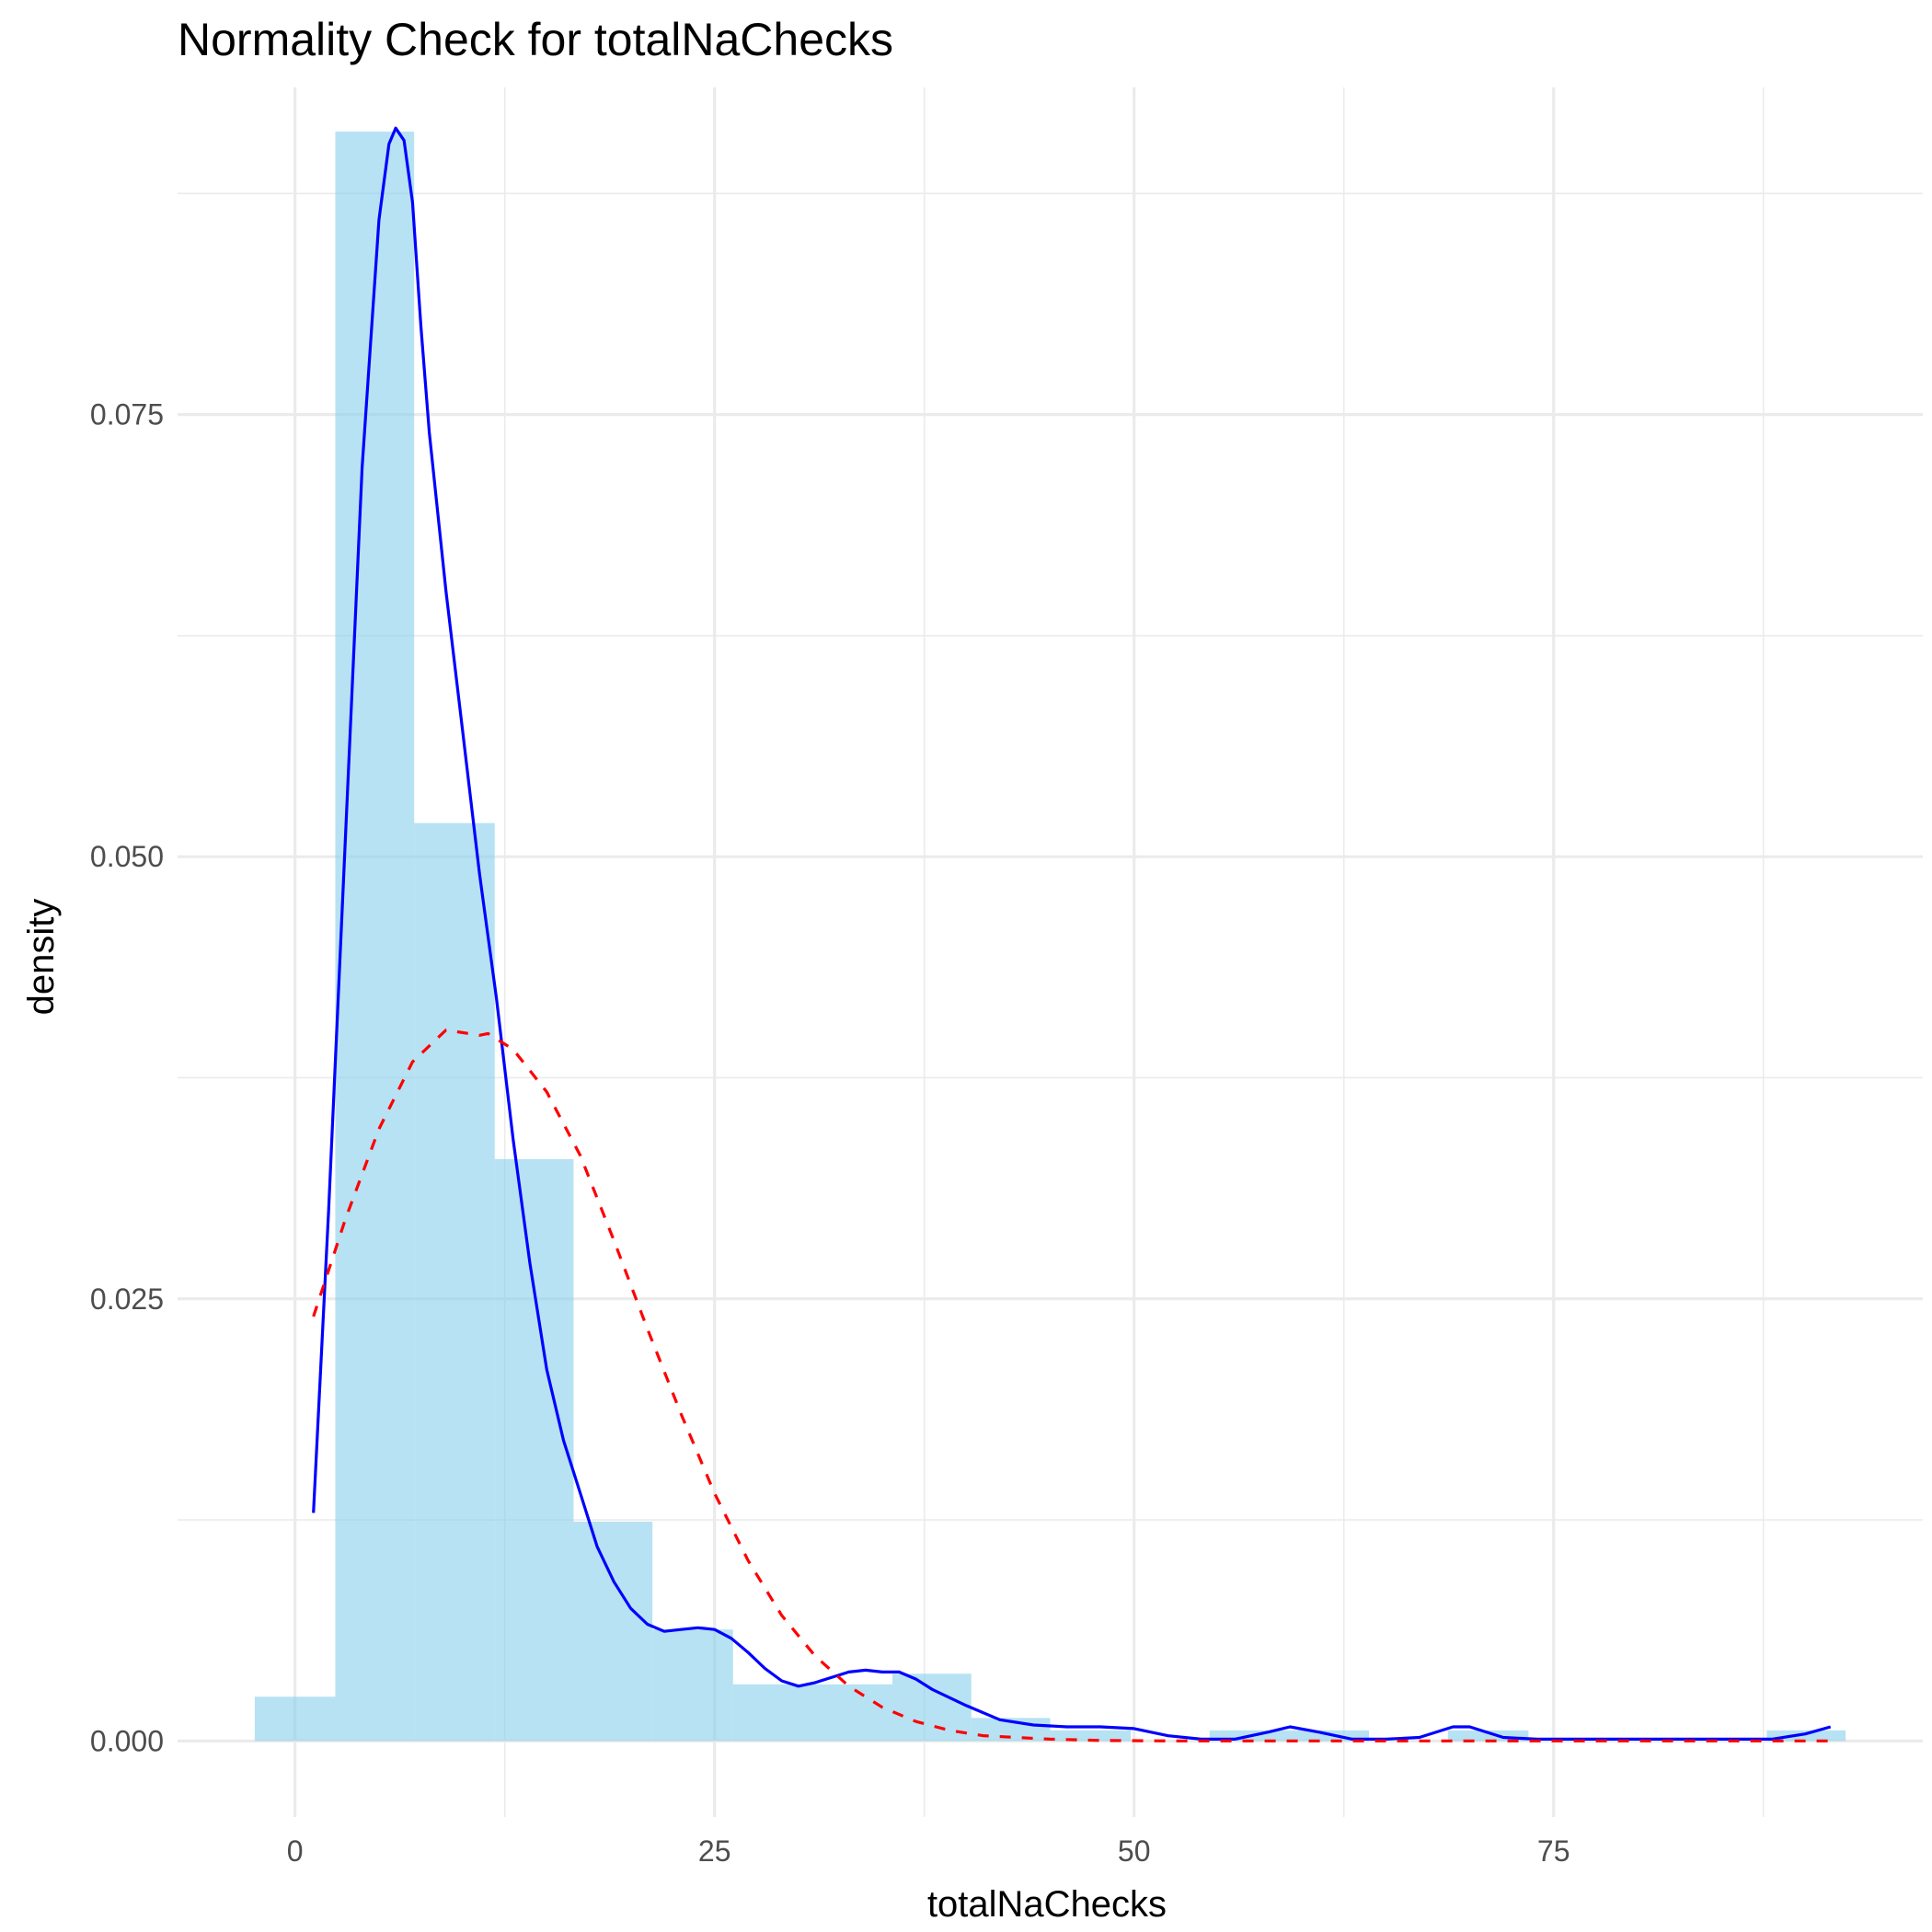 This screenshot has width=1932, height=1932. What do you see at coordinates (127, 1078) in the screenshot?
I see `y-axis-ticks: 0.000 0.025 0.050 0.075` at bounding box center [127, 1078].